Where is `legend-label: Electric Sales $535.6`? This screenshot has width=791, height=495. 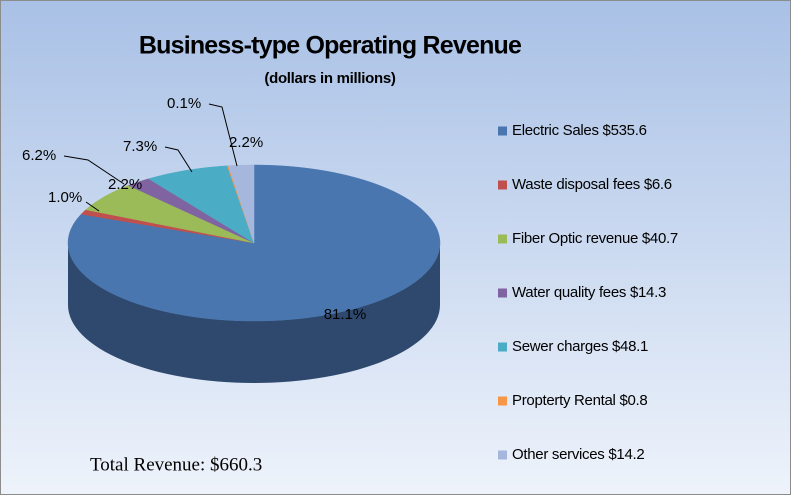
legend-label: Electric Sales $535.6 is located at coordinates (579, 130).